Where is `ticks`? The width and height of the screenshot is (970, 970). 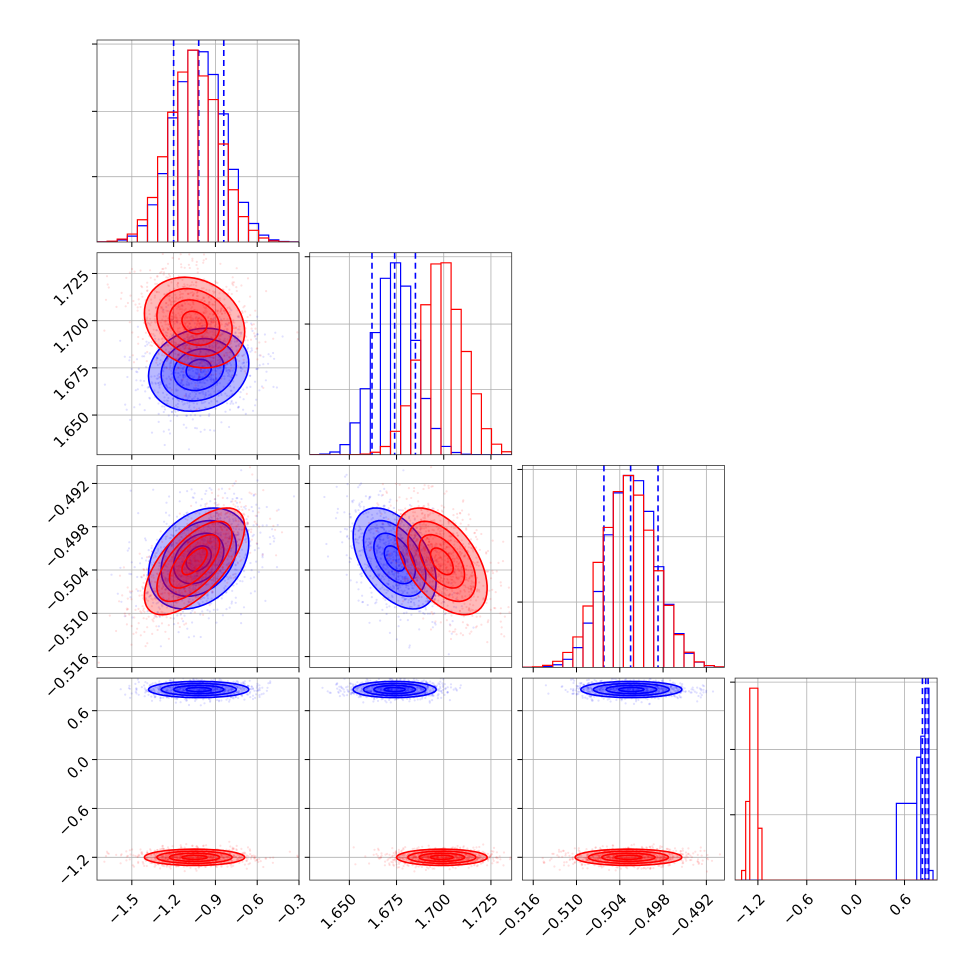
ticks is located at coordinates (398, 358).